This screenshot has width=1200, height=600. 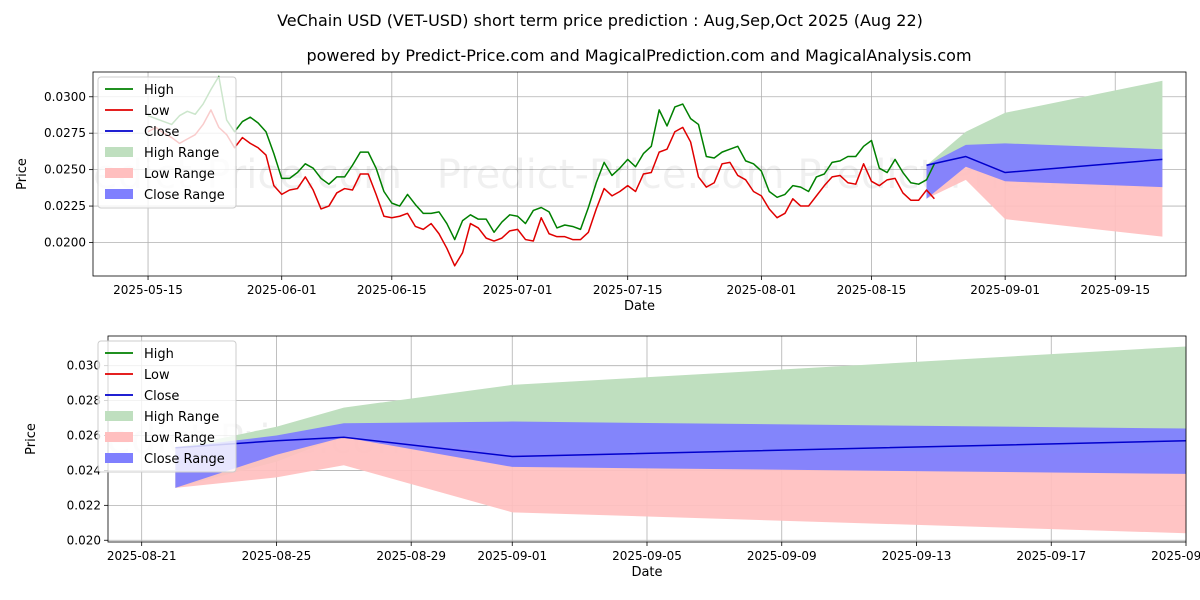 I want to click on x-tick-label: 2025-06-01, so click(x=282, y=290).